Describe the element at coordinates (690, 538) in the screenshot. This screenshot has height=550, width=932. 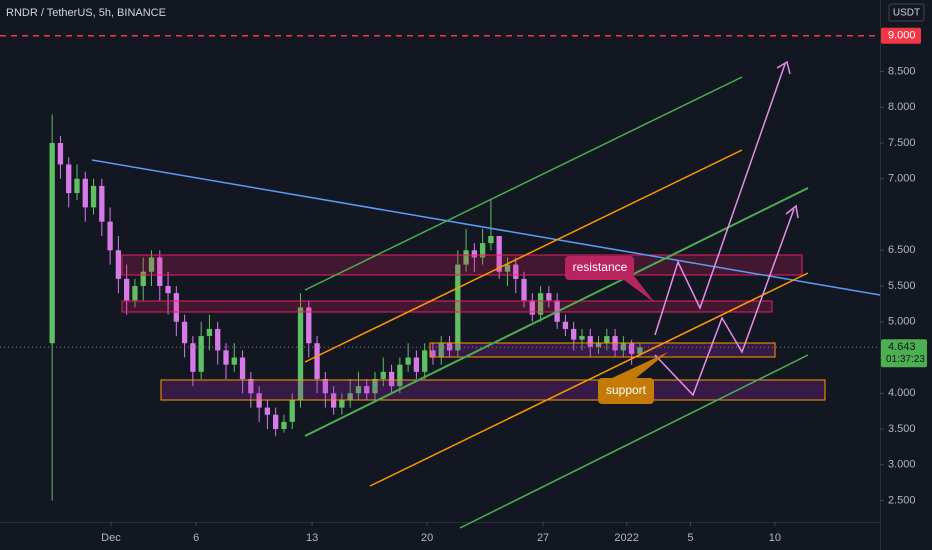
I see `x-tick-label: 5` at that location.